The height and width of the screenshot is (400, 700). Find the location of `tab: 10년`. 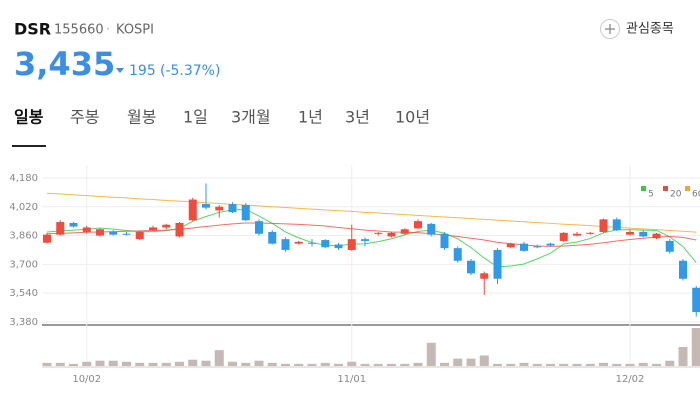

tab: 10년 is located at coordinates (412, 117).